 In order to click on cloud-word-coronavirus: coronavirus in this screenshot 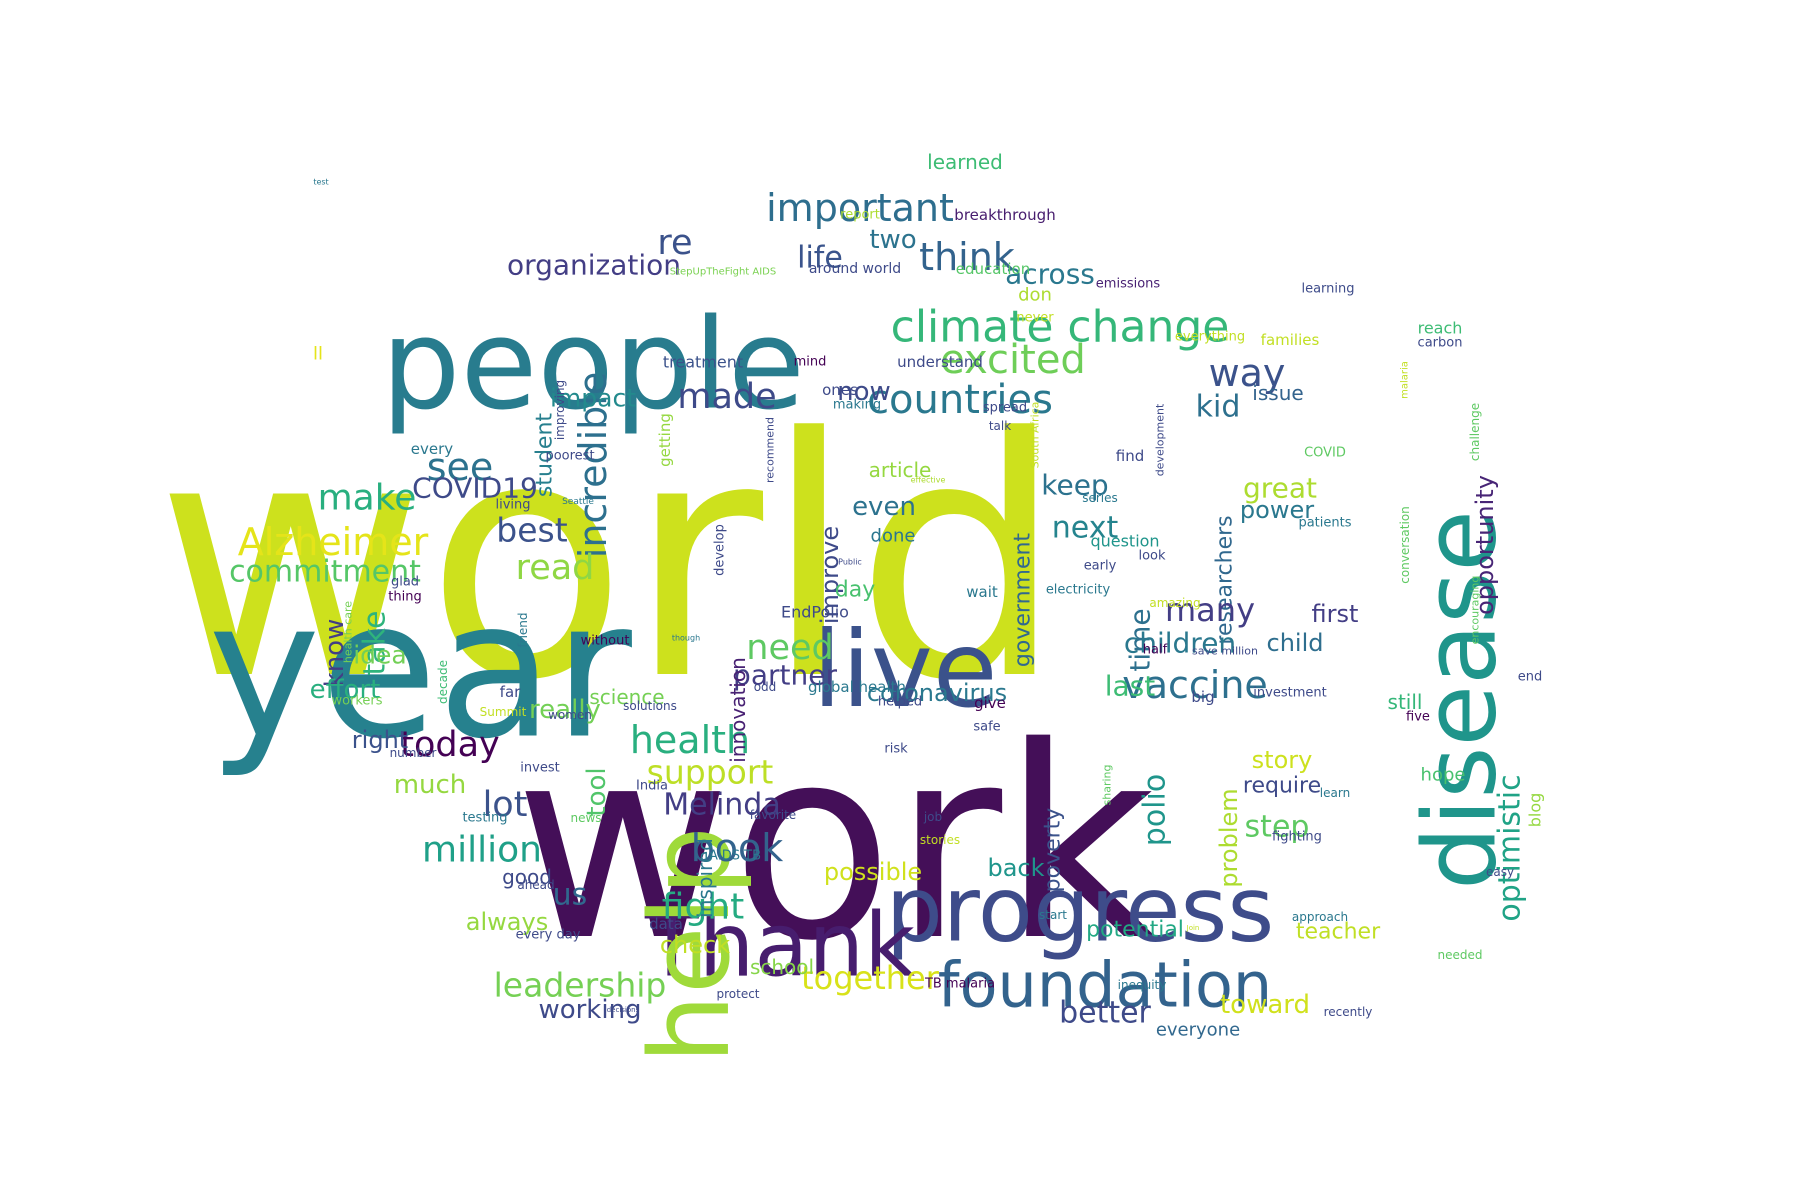, I will do `click(937, 693)`.